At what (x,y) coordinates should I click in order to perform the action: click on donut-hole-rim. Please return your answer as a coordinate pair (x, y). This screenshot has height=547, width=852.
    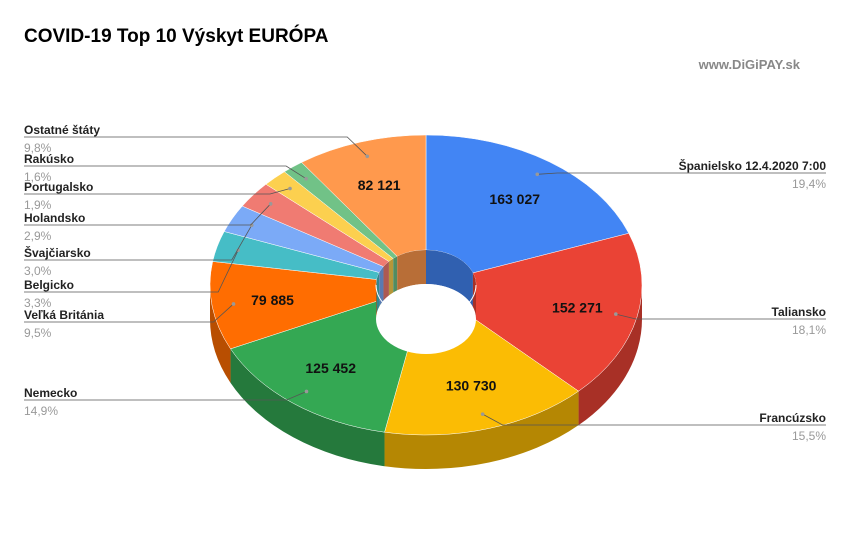
    Looking at the image, I should click on (426, 302).